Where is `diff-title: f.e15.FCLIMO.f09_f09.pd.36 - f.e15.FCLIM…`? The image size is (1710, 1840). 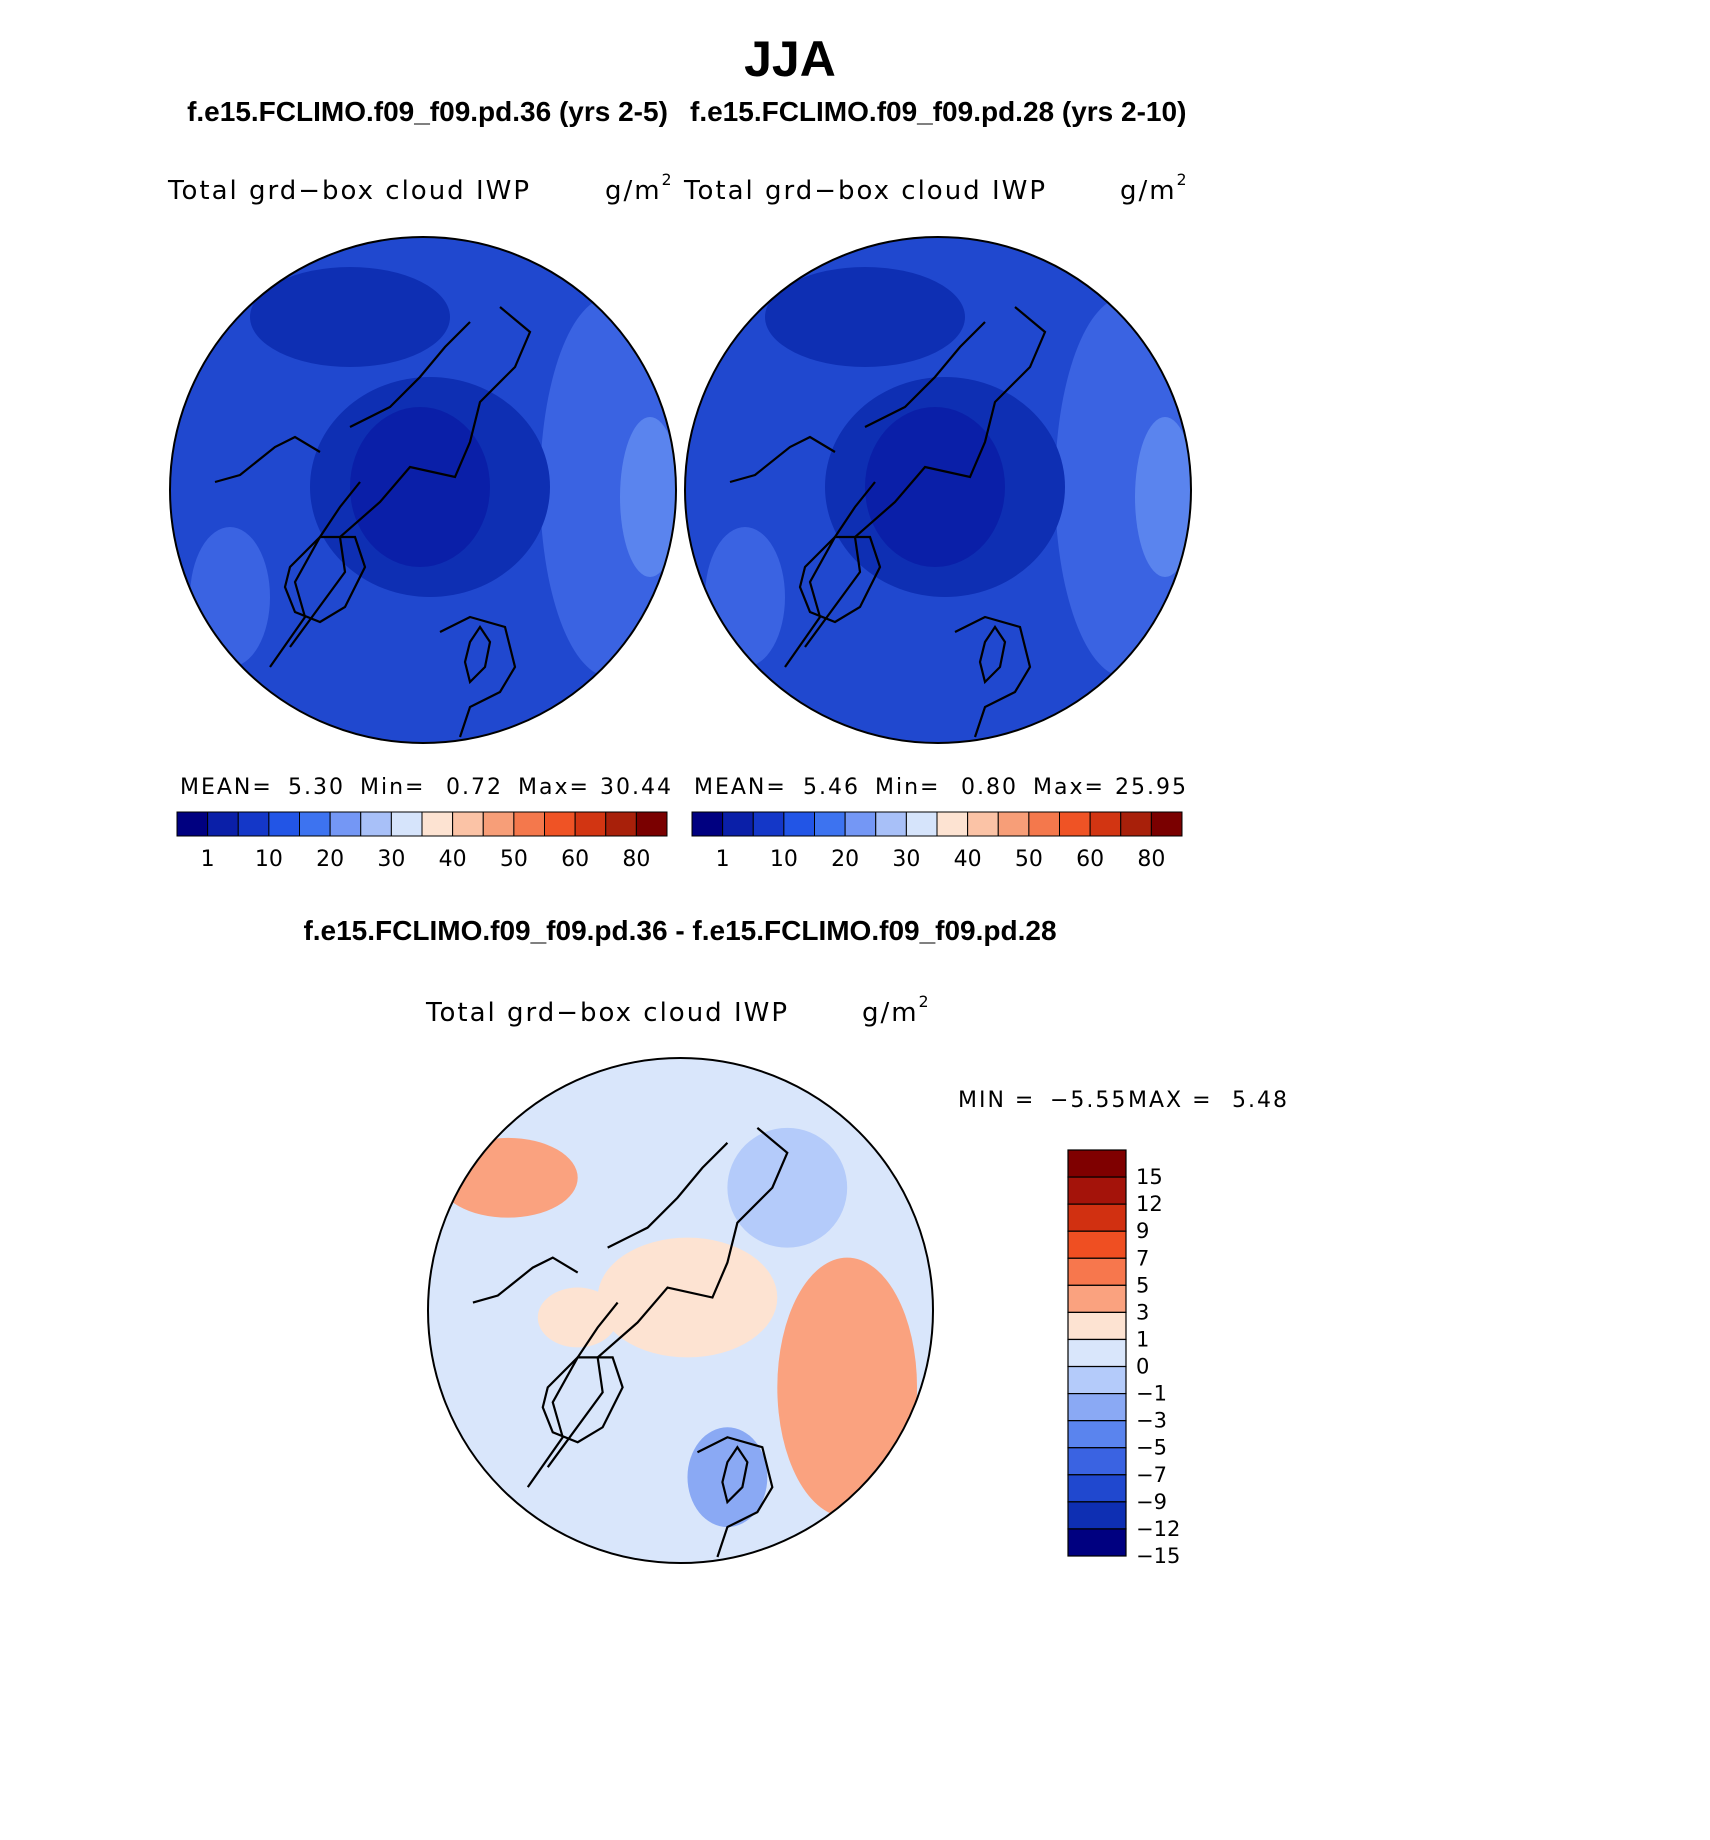 diff-title: f.e15.FCLIMO.f09_f09.pd.36 - f.e15.FCLIM… is located at coordinates (680, 930).